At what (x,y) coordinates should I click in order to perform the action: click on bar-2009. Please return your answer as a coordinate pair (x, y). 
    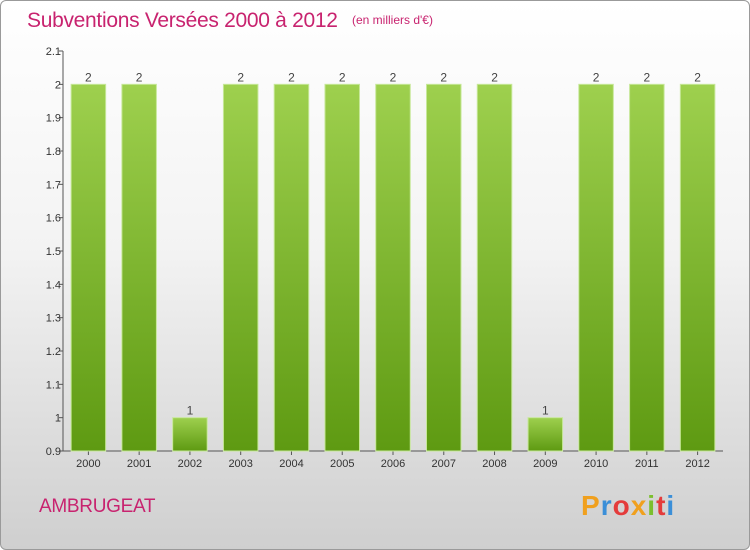
    Looking at the image, I should click on (545, 434).